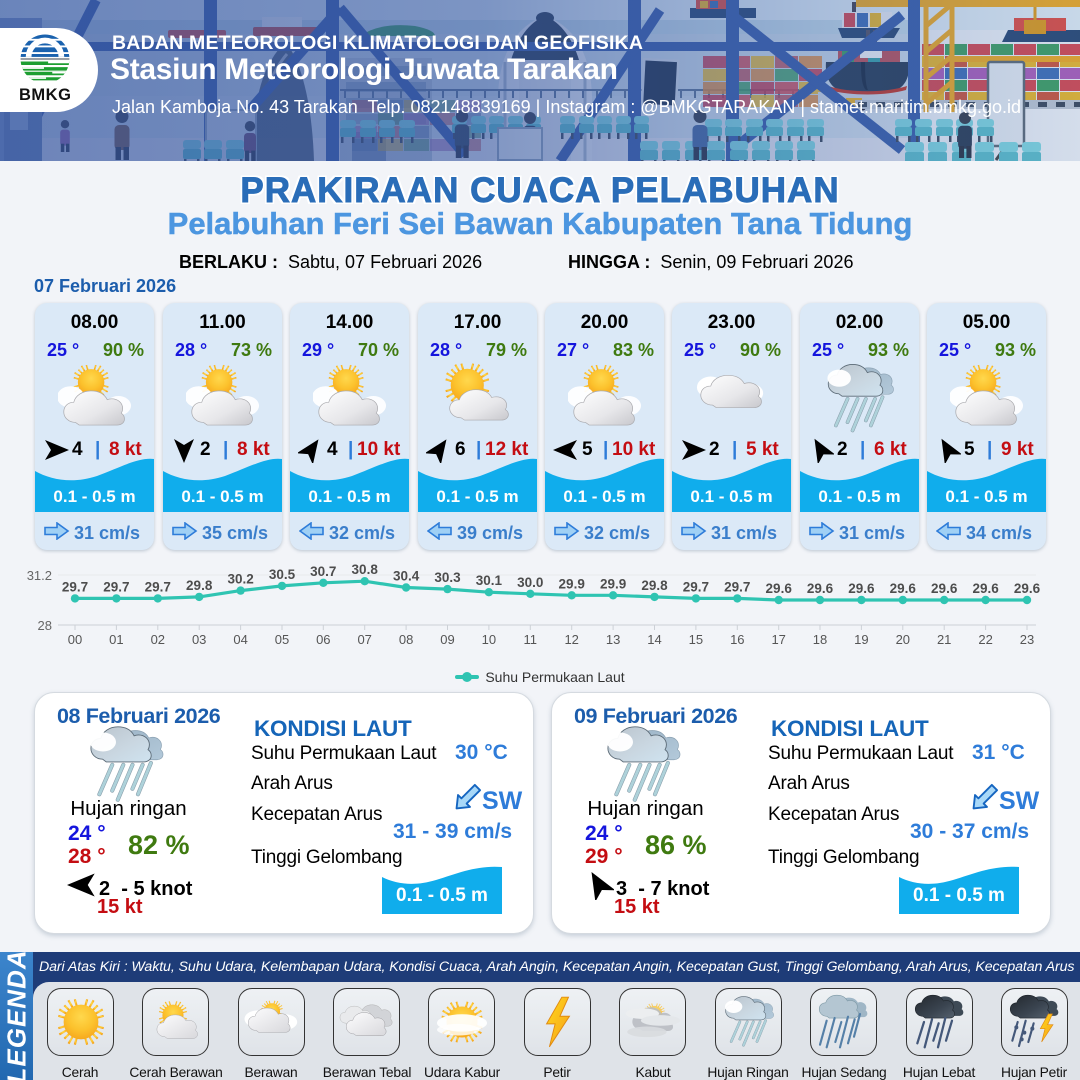 The height and width of the screenshot is (1080, 1080). I want to click on svg-text: 23, so click(1027, 639).